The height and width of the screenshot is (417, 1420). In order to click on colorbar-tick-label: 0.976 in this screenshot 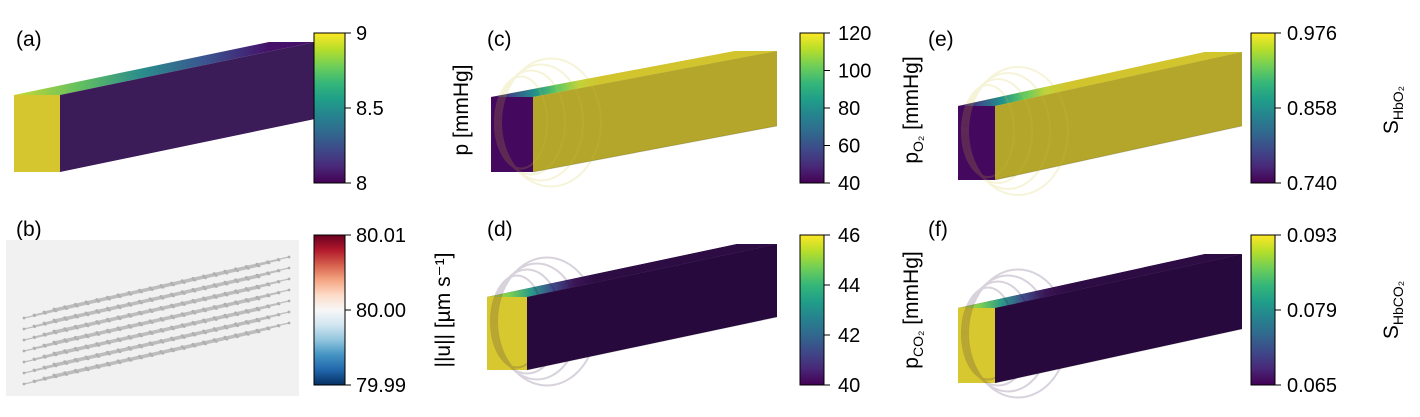, I will do `click(1312, 34)`.